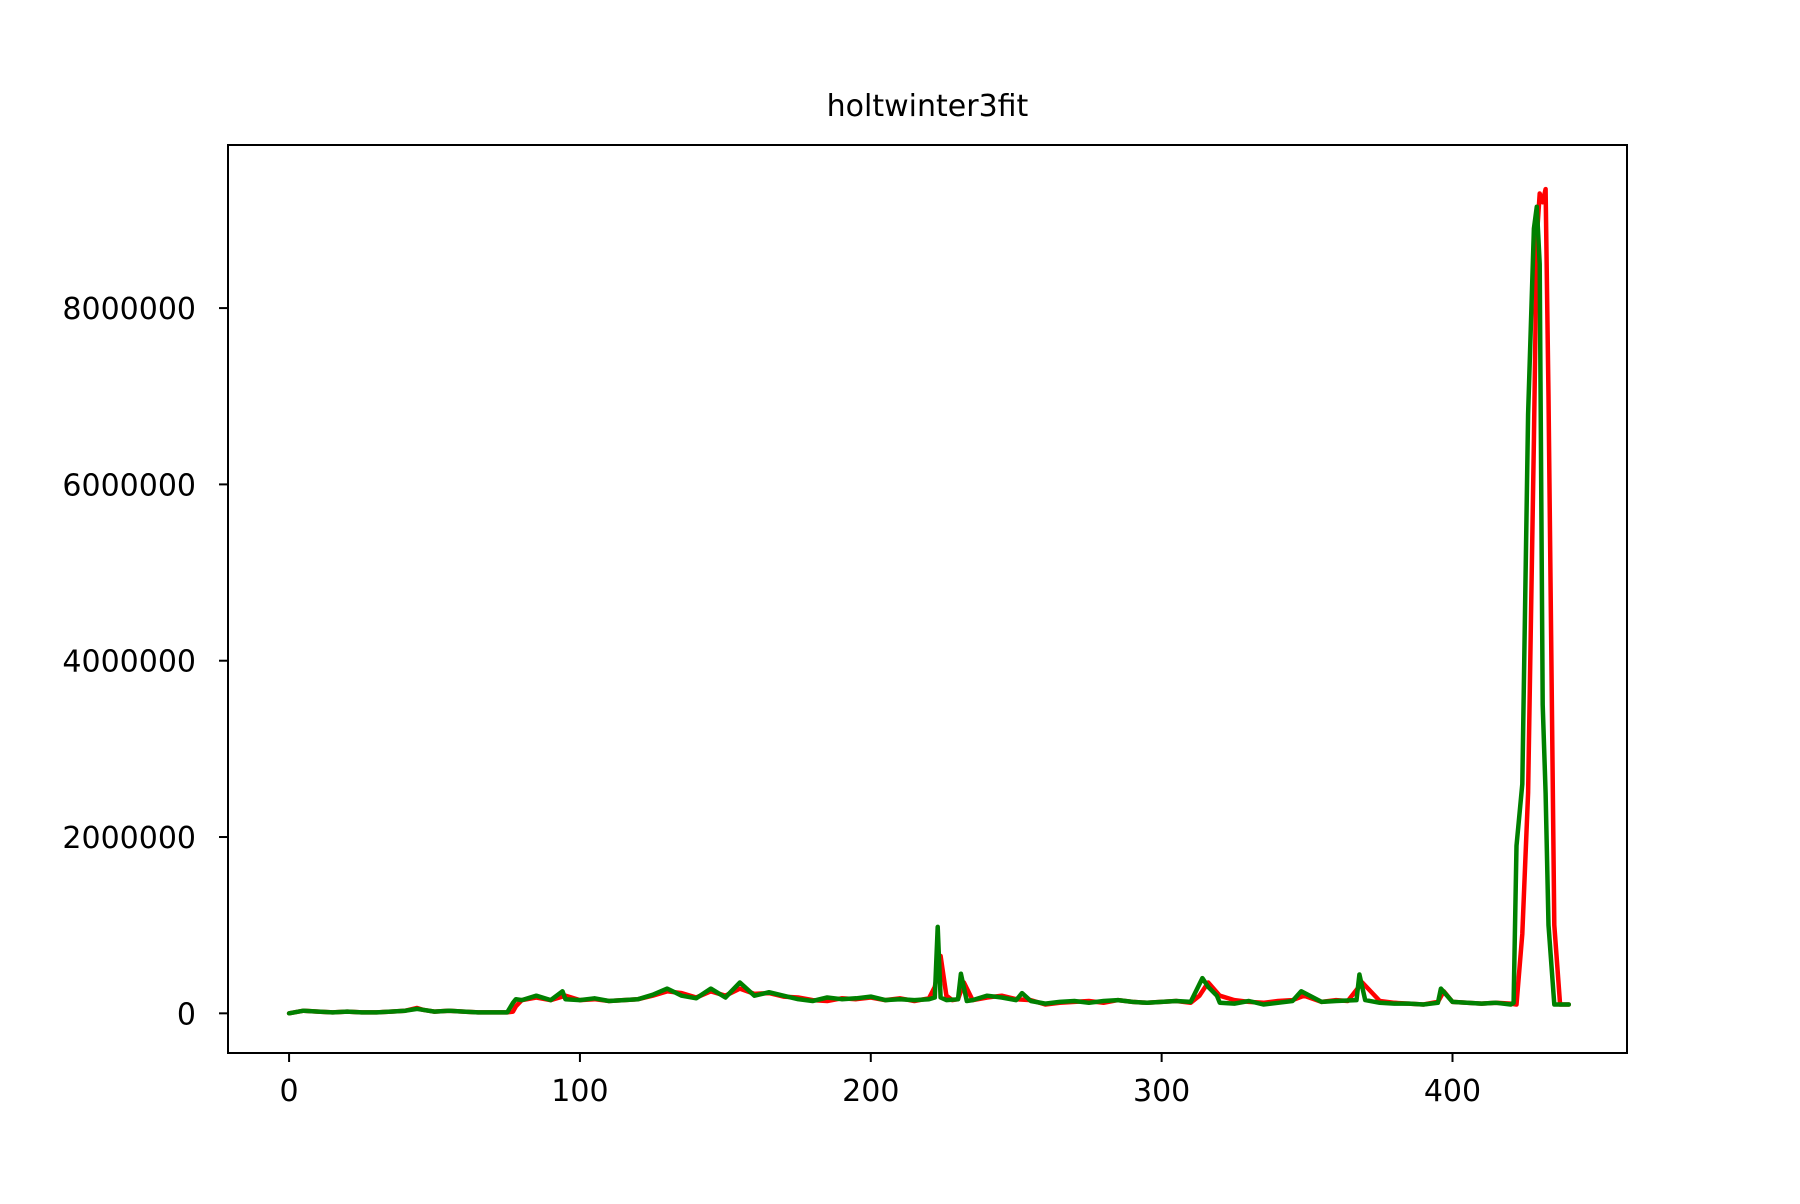  Describe the element at coordinates (579, 1091) in the screenshot. I see `x-tick-label: 100` at that location.